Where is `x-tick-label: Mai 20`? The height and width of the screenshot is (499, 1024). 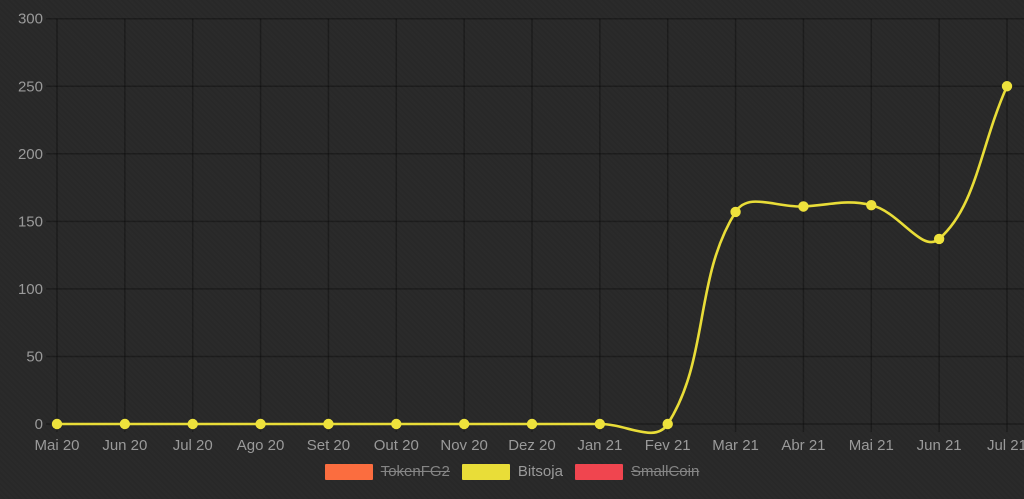
x-tick-label: Mai 20 is located at coordinates (56, 445).